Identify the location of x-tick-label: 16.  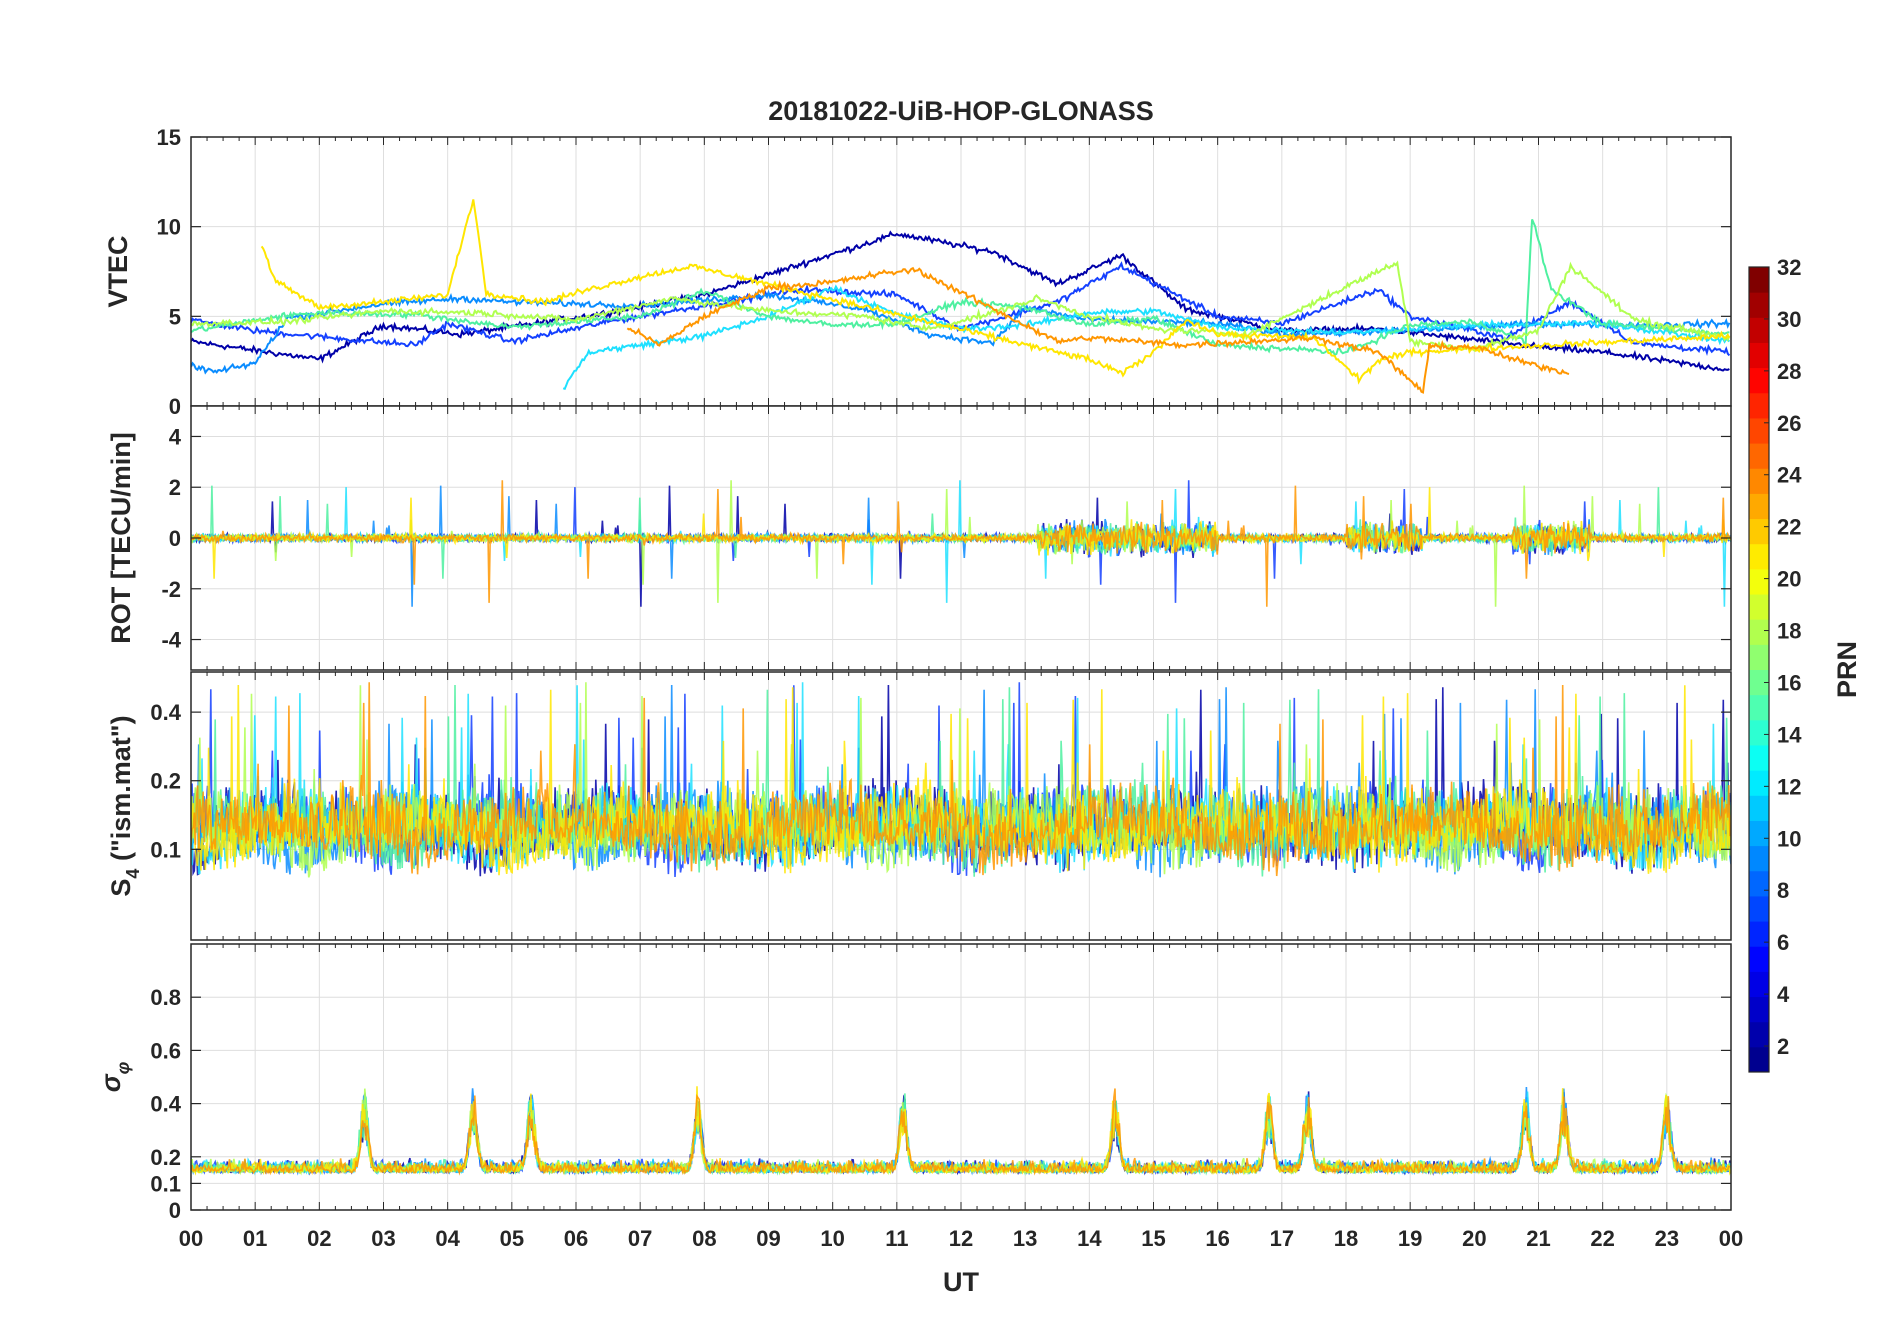
(1217, 1238).